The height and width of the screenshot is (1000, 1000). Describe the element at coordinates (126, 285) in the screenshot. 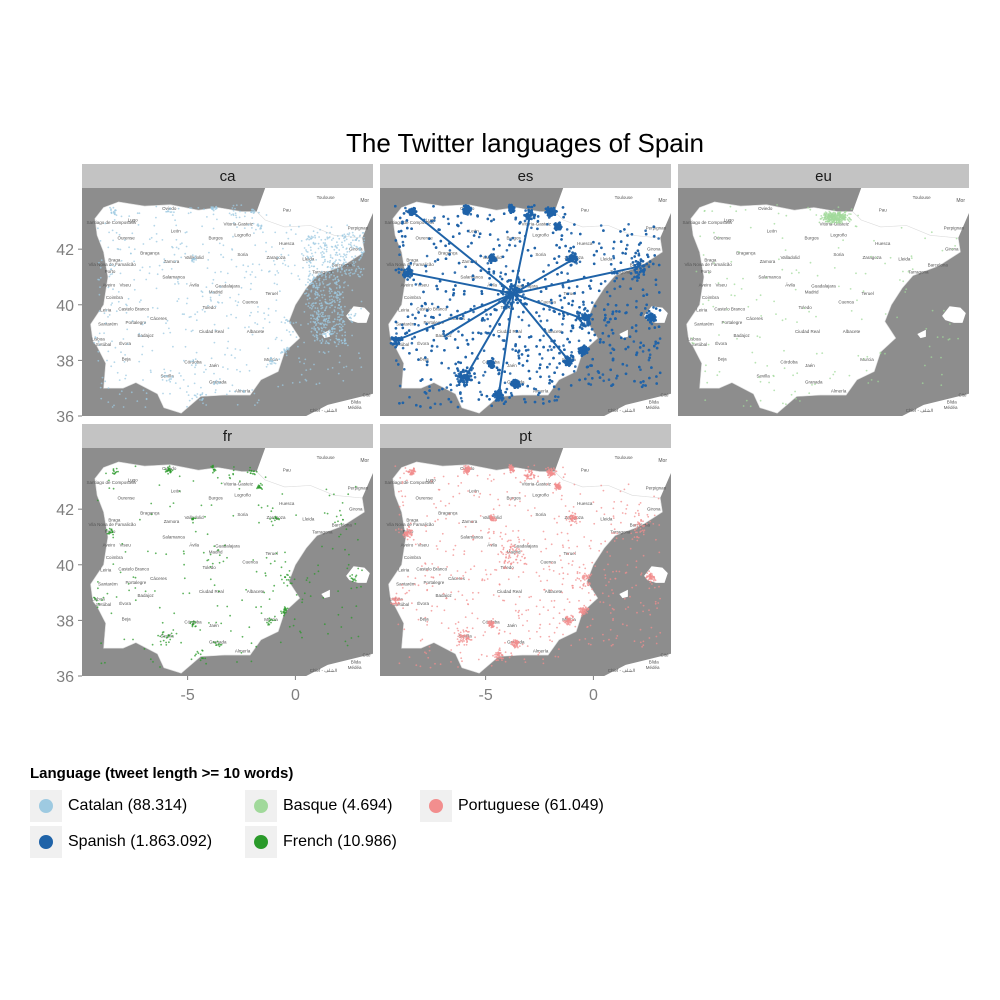

I see `place-label: Viseu` at that location.